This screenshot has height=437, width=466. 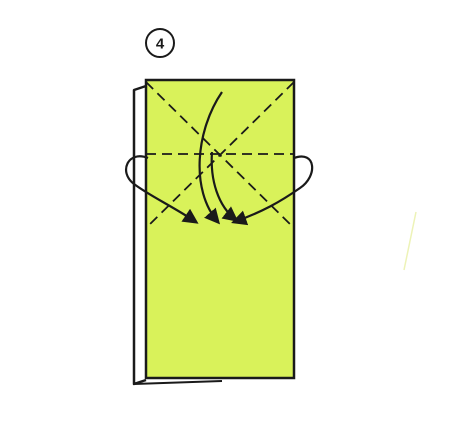 What do you see at coordinates (224, 186) in the screenshot?
I see `fold-arrow-right-arc` at bounding box center [224, 186].